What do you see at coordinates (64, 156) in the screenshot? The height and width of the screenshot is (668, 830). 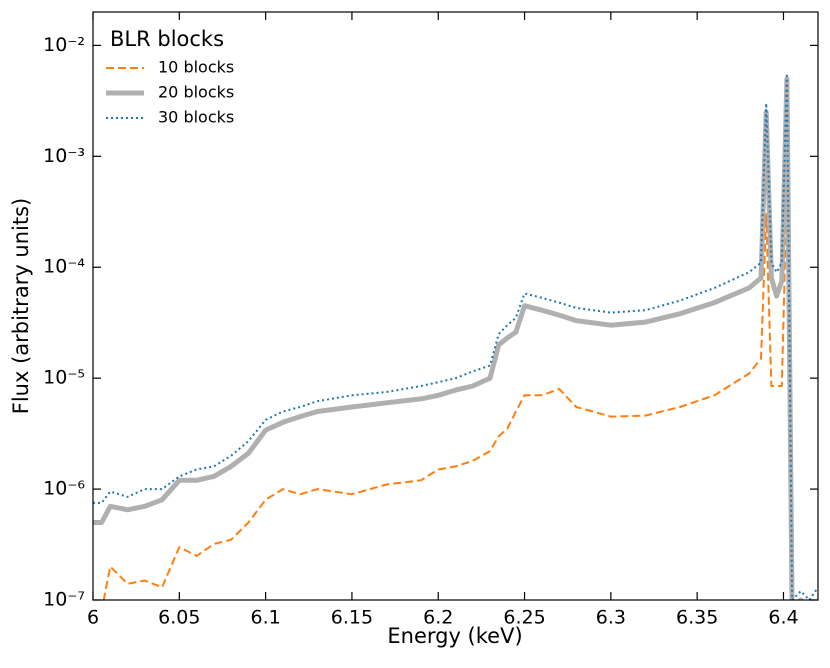 I see `y-tick-label: 10⁻³` at bounding box center [64, 156].